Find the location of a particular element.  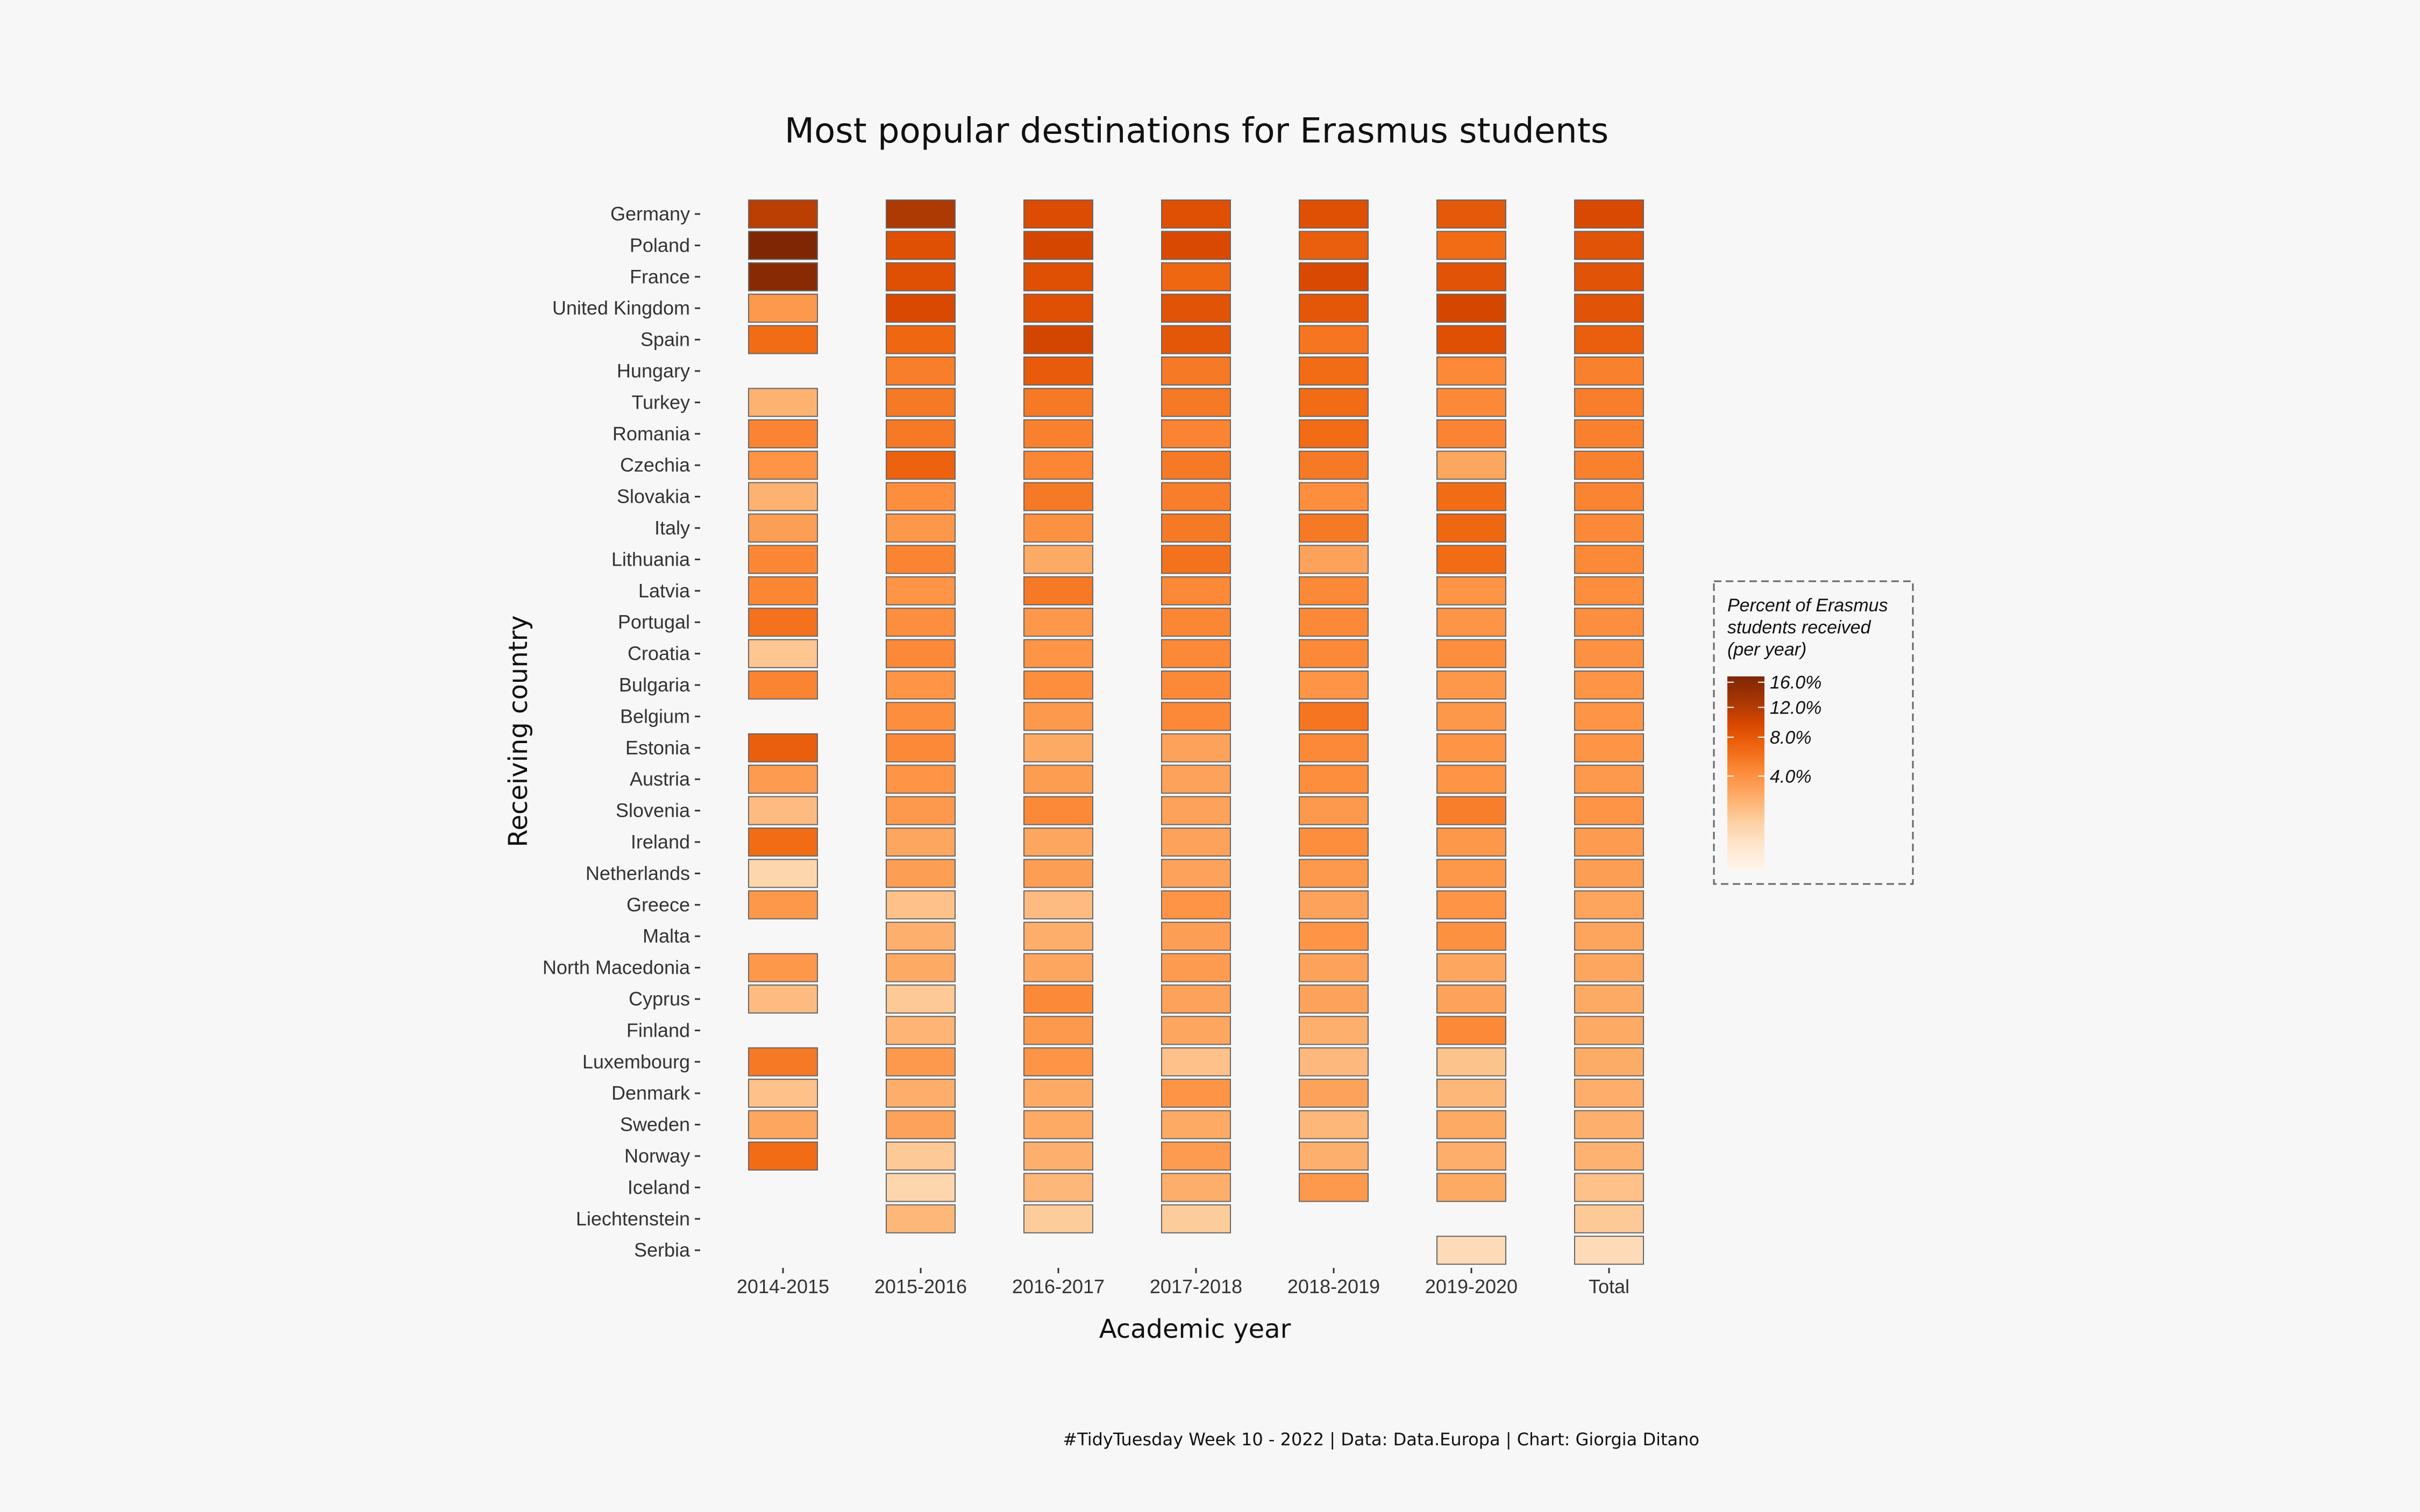

x-tick-label: 2018-2019 is located at coordinates (1333, 1286).